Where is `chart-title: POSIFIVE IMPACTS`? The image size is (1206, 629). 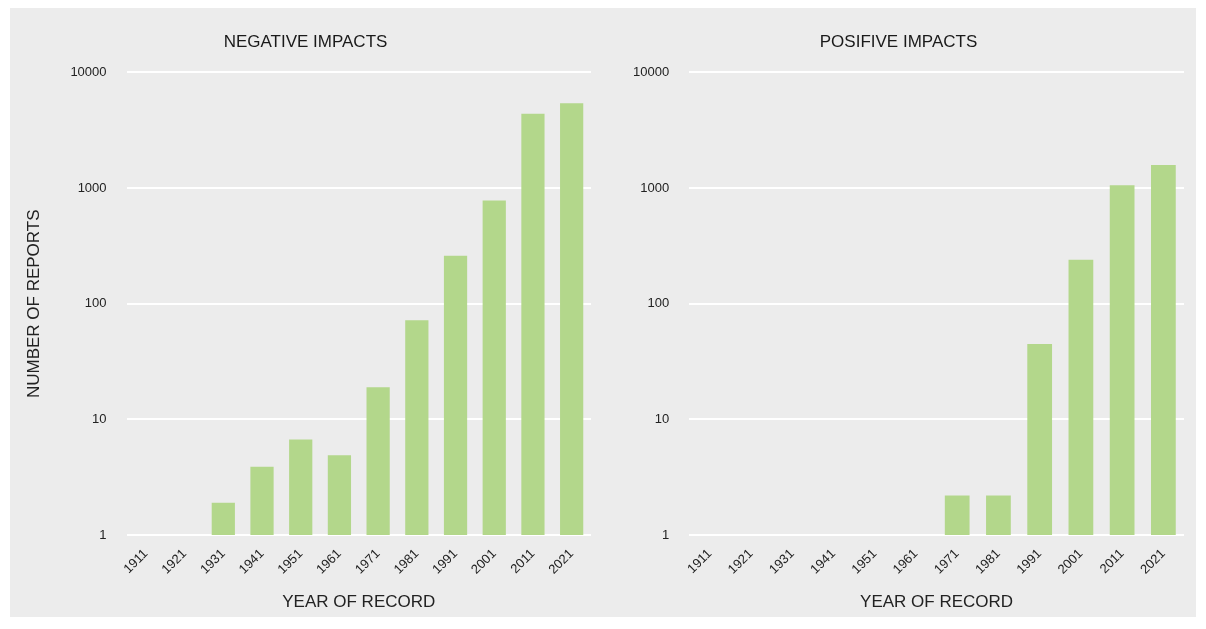 chart-title: POSIFIVE IMPACTS is located at coordinates (898, 41).